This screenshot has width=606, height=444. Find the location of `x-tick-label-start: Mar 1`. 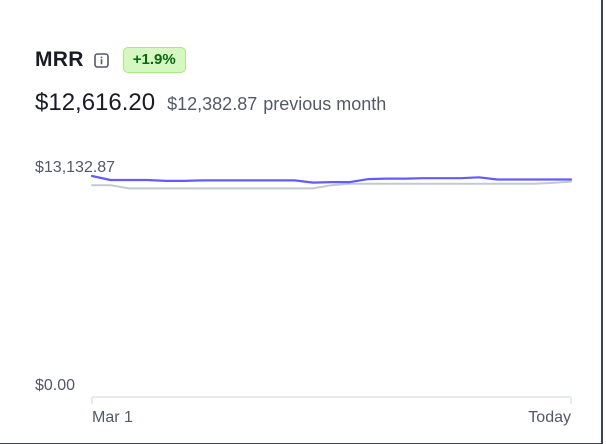

x-tick-label-start: Mar 1 is located at coordinates (112, 417).